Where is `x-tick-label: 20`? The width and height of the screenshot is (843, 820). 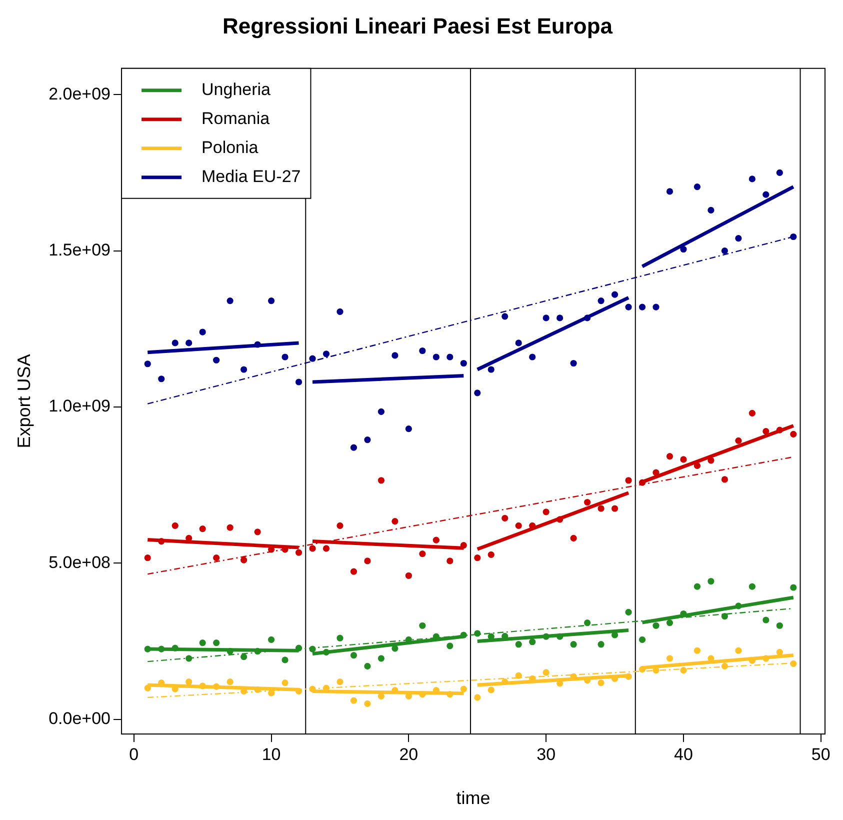
x-tick-label: 20 is located at coordinates (408, 754).